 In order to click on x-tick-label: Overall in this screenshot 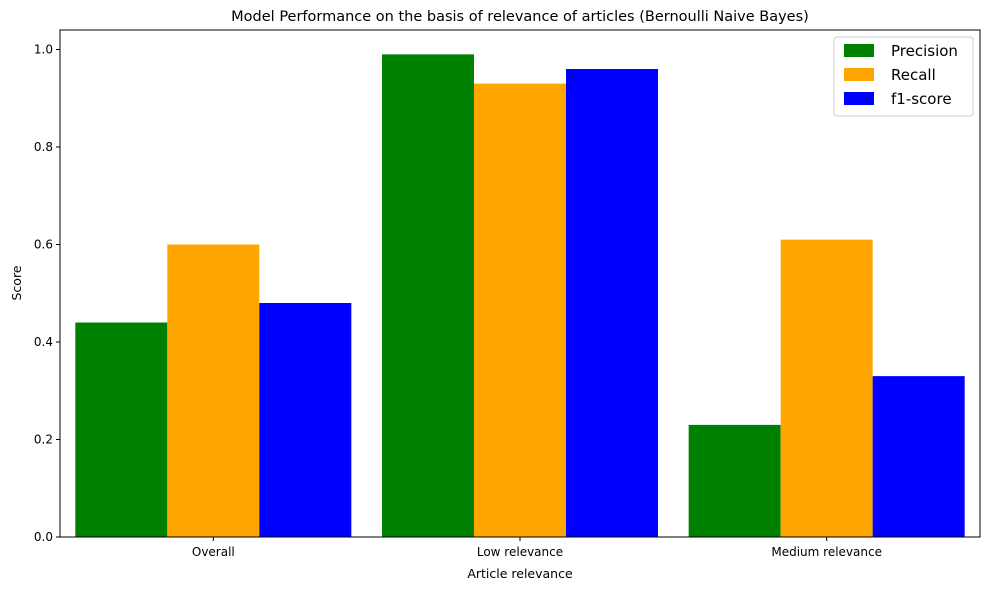, I will do `click(213, 552)`.